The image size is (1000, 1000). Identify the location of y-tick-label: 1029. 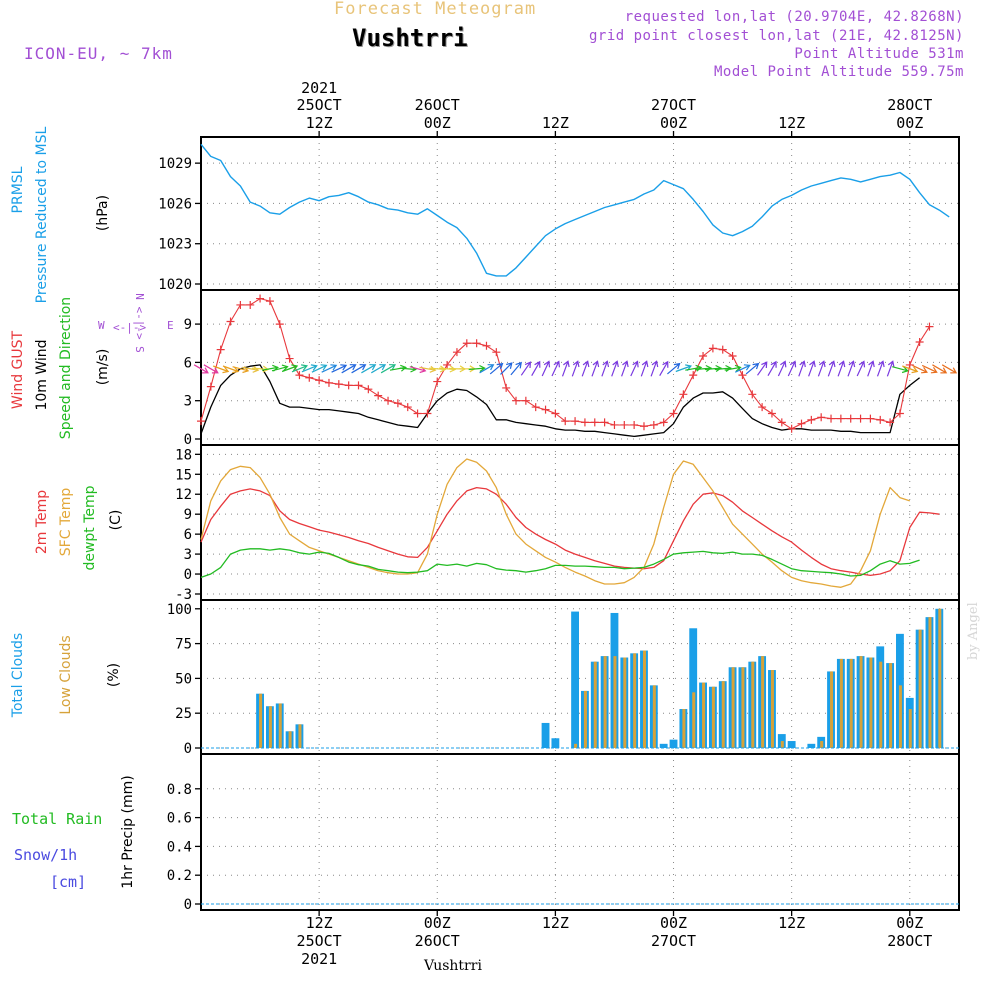
(175, 164).